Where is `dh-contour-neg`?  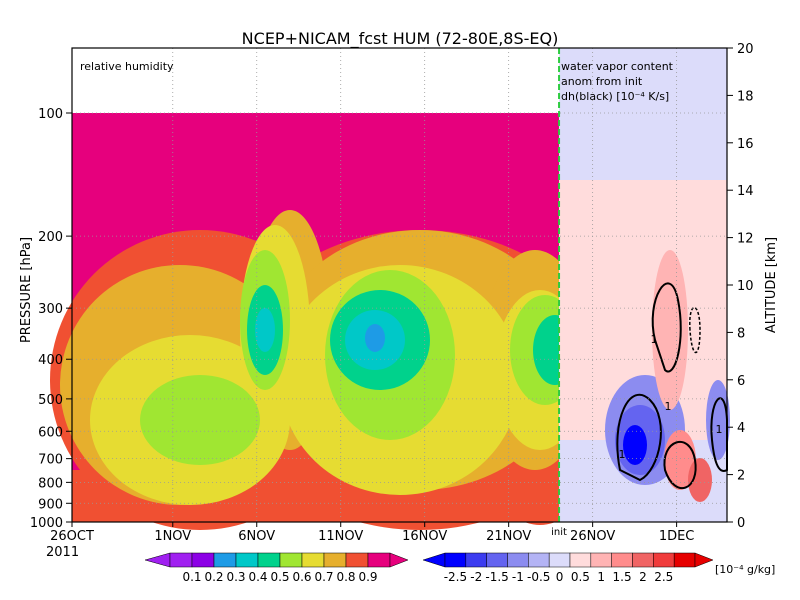
dh-contour-neg is located at coordinates (695, 330).